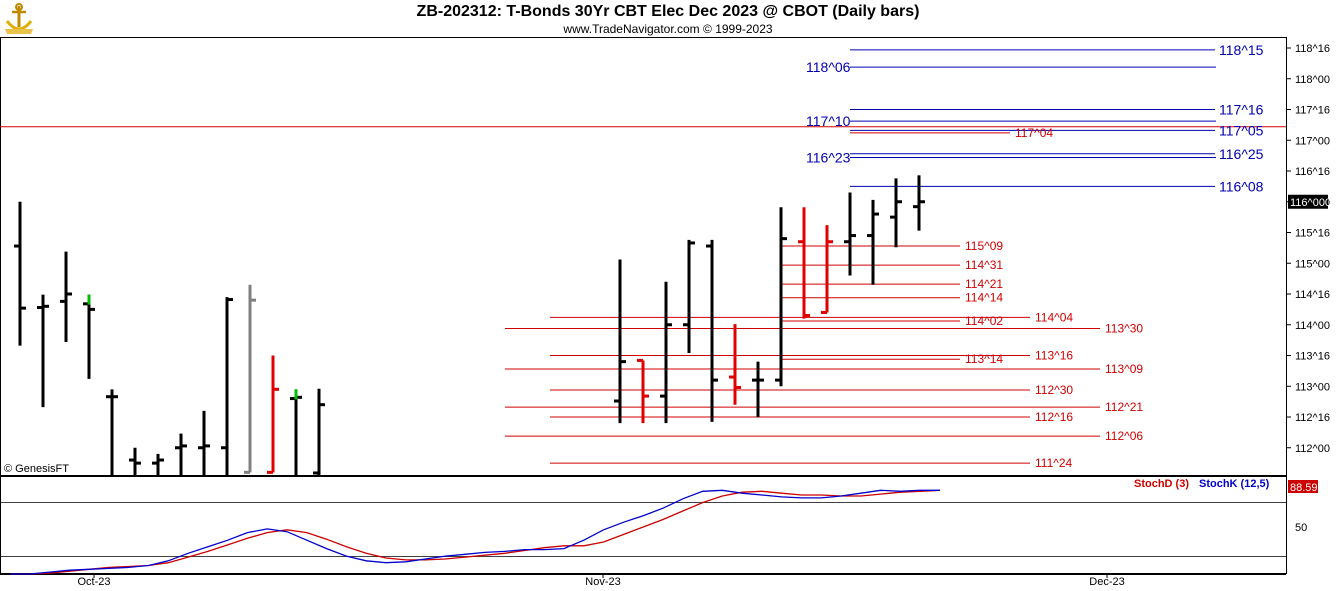 The height and width of the screenshot is (591, 1336). What do you see at coordinates (1124, 328) in the screenshot?
I see `level-label: 113^30` at bounding box center [1124, 328].